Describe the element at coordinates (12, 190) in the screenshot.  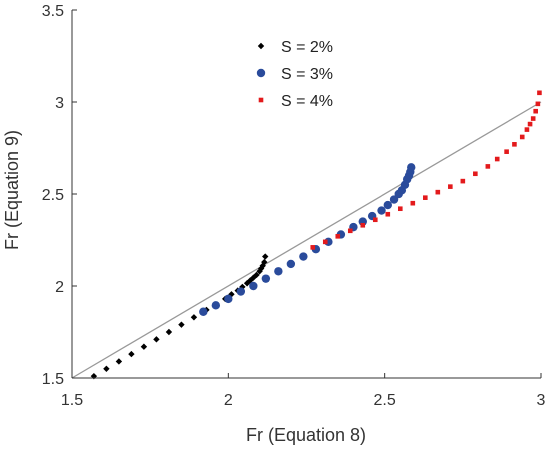
I see `y-axis-title: Fr (Equation 9)` at that location.